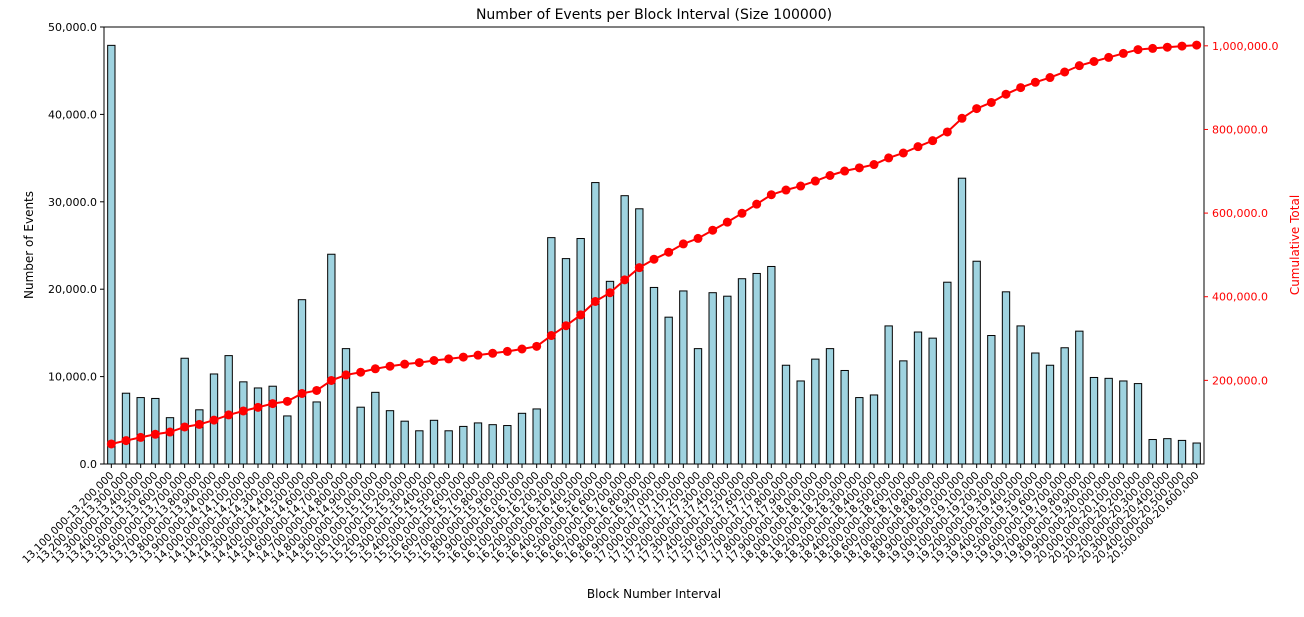 This screenshot has height=617, width=1304. What do you see at coordinates (1240, 380) in the screenshot?
I see `y2-tick-label: 200,000.0` at bounding box center [1240, 380].